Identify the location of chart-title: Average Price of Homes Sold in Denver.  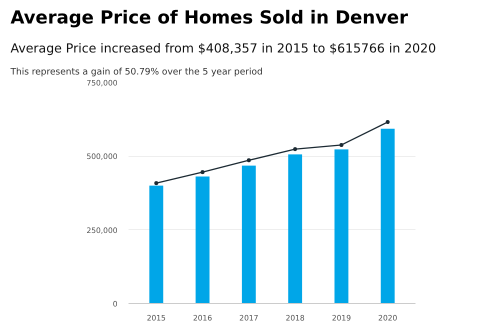
(209, 18).